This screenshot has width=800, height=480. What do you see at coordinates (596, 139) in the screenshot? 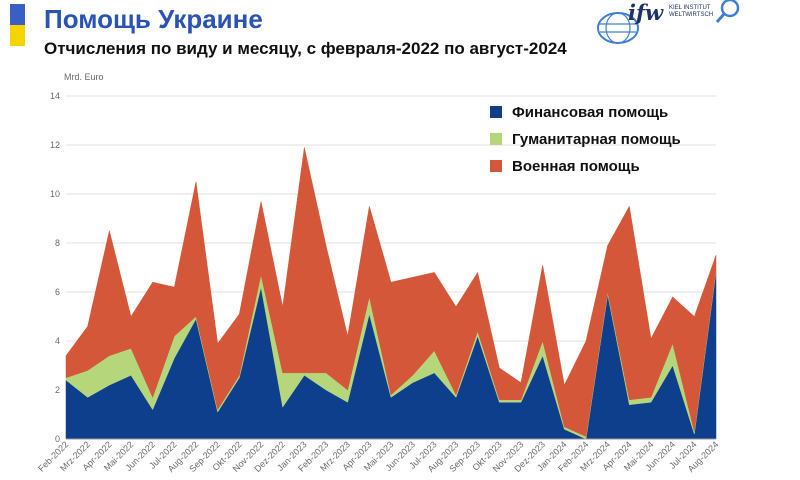
I see `legend-label-2: Гуманитарная помощь` at bounding box center [596, 139].